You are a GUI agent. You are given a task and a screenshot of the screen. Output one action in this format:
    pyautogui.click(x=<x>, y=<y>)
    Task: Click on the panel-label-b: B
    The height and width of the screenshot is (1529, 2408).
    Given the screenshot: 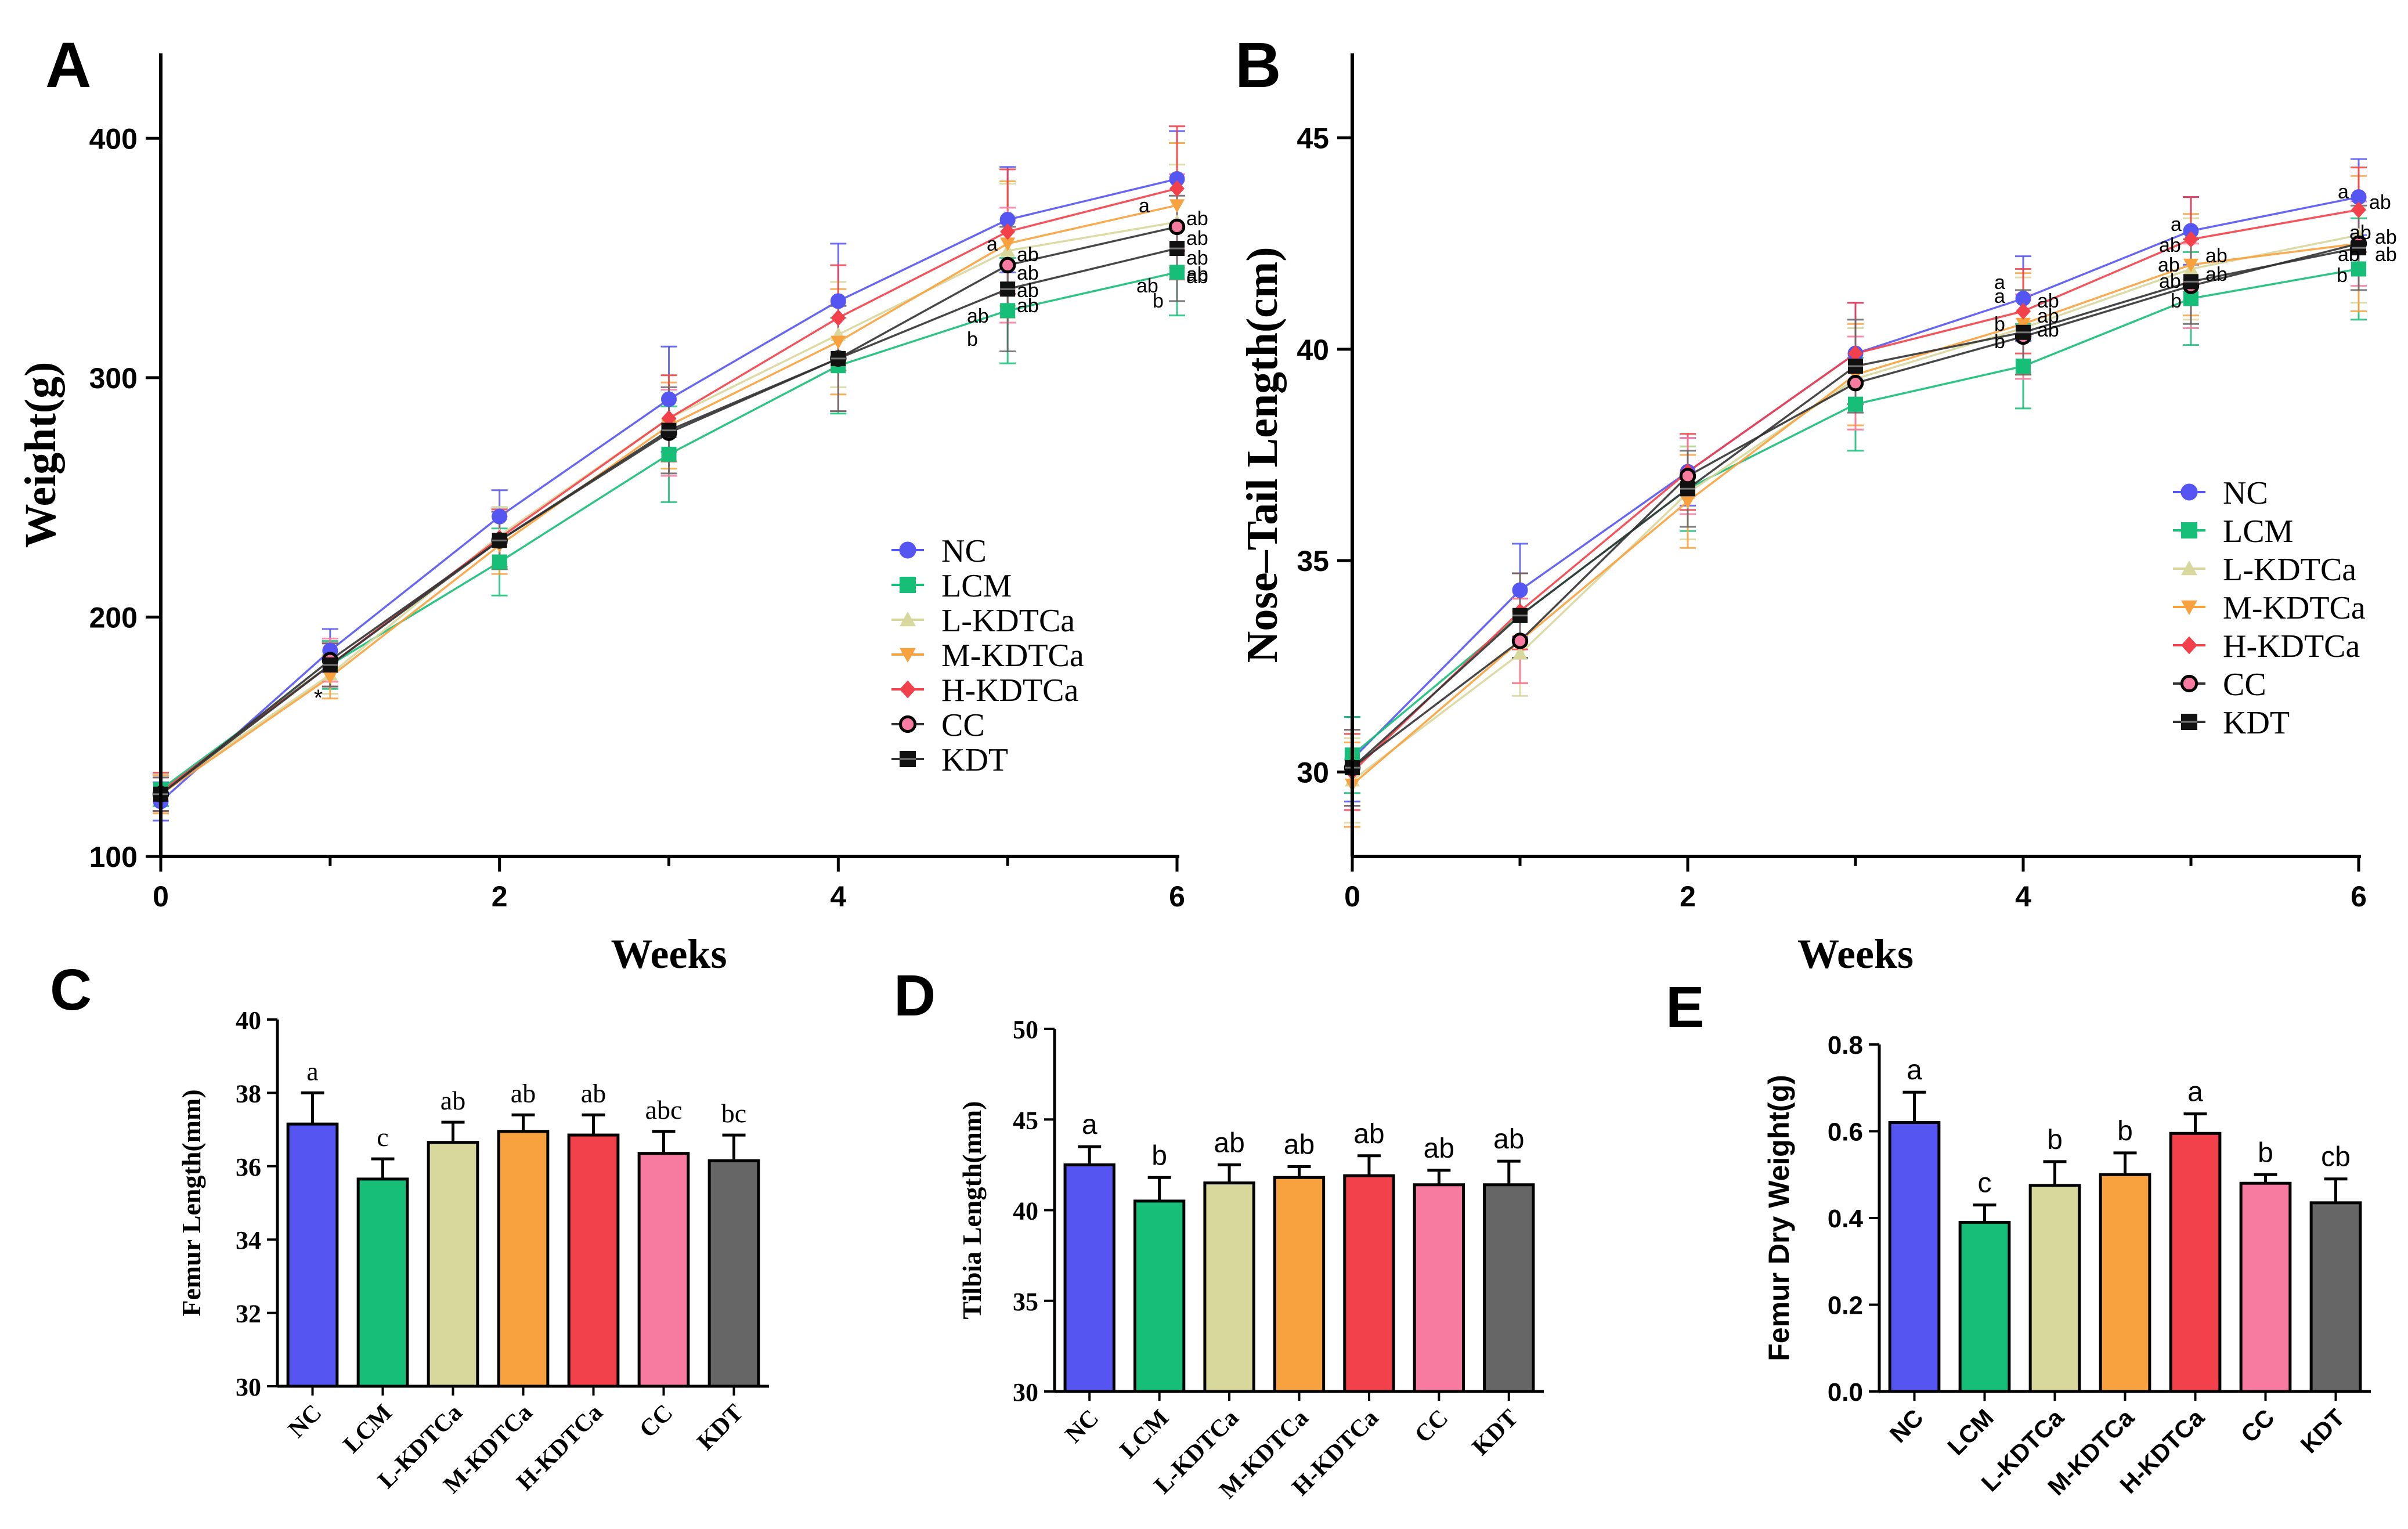 What is the action you would take?
    pyautogui.click(x=1258, y=66)
    